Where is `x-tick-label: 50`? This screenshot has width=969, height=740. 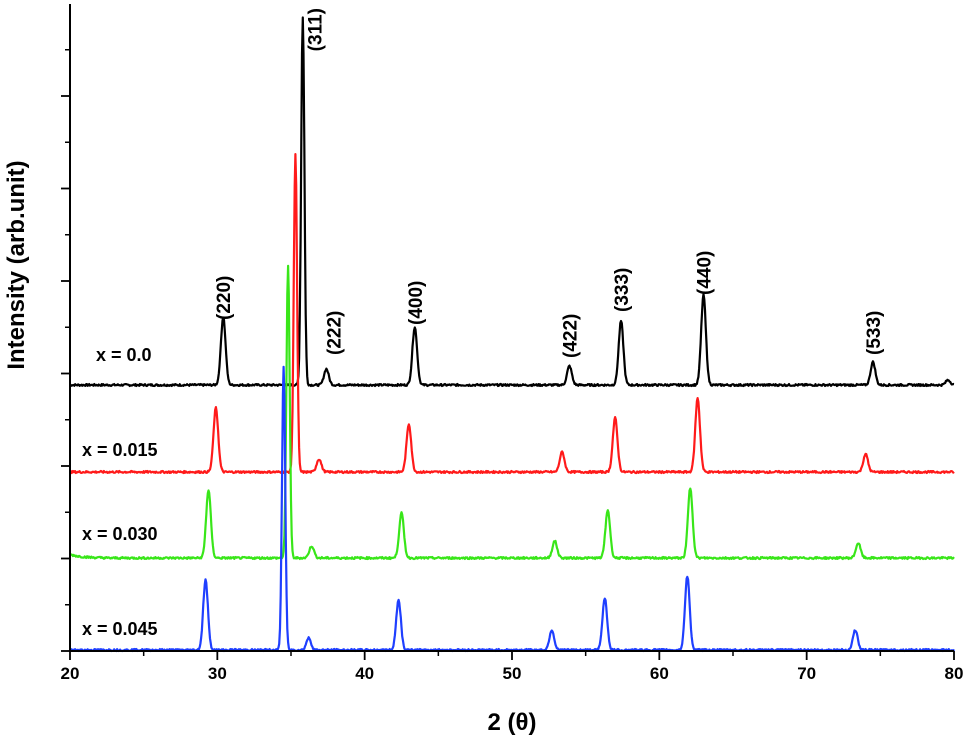
x-tick-label: 50 is located at coordinates (512, 673).